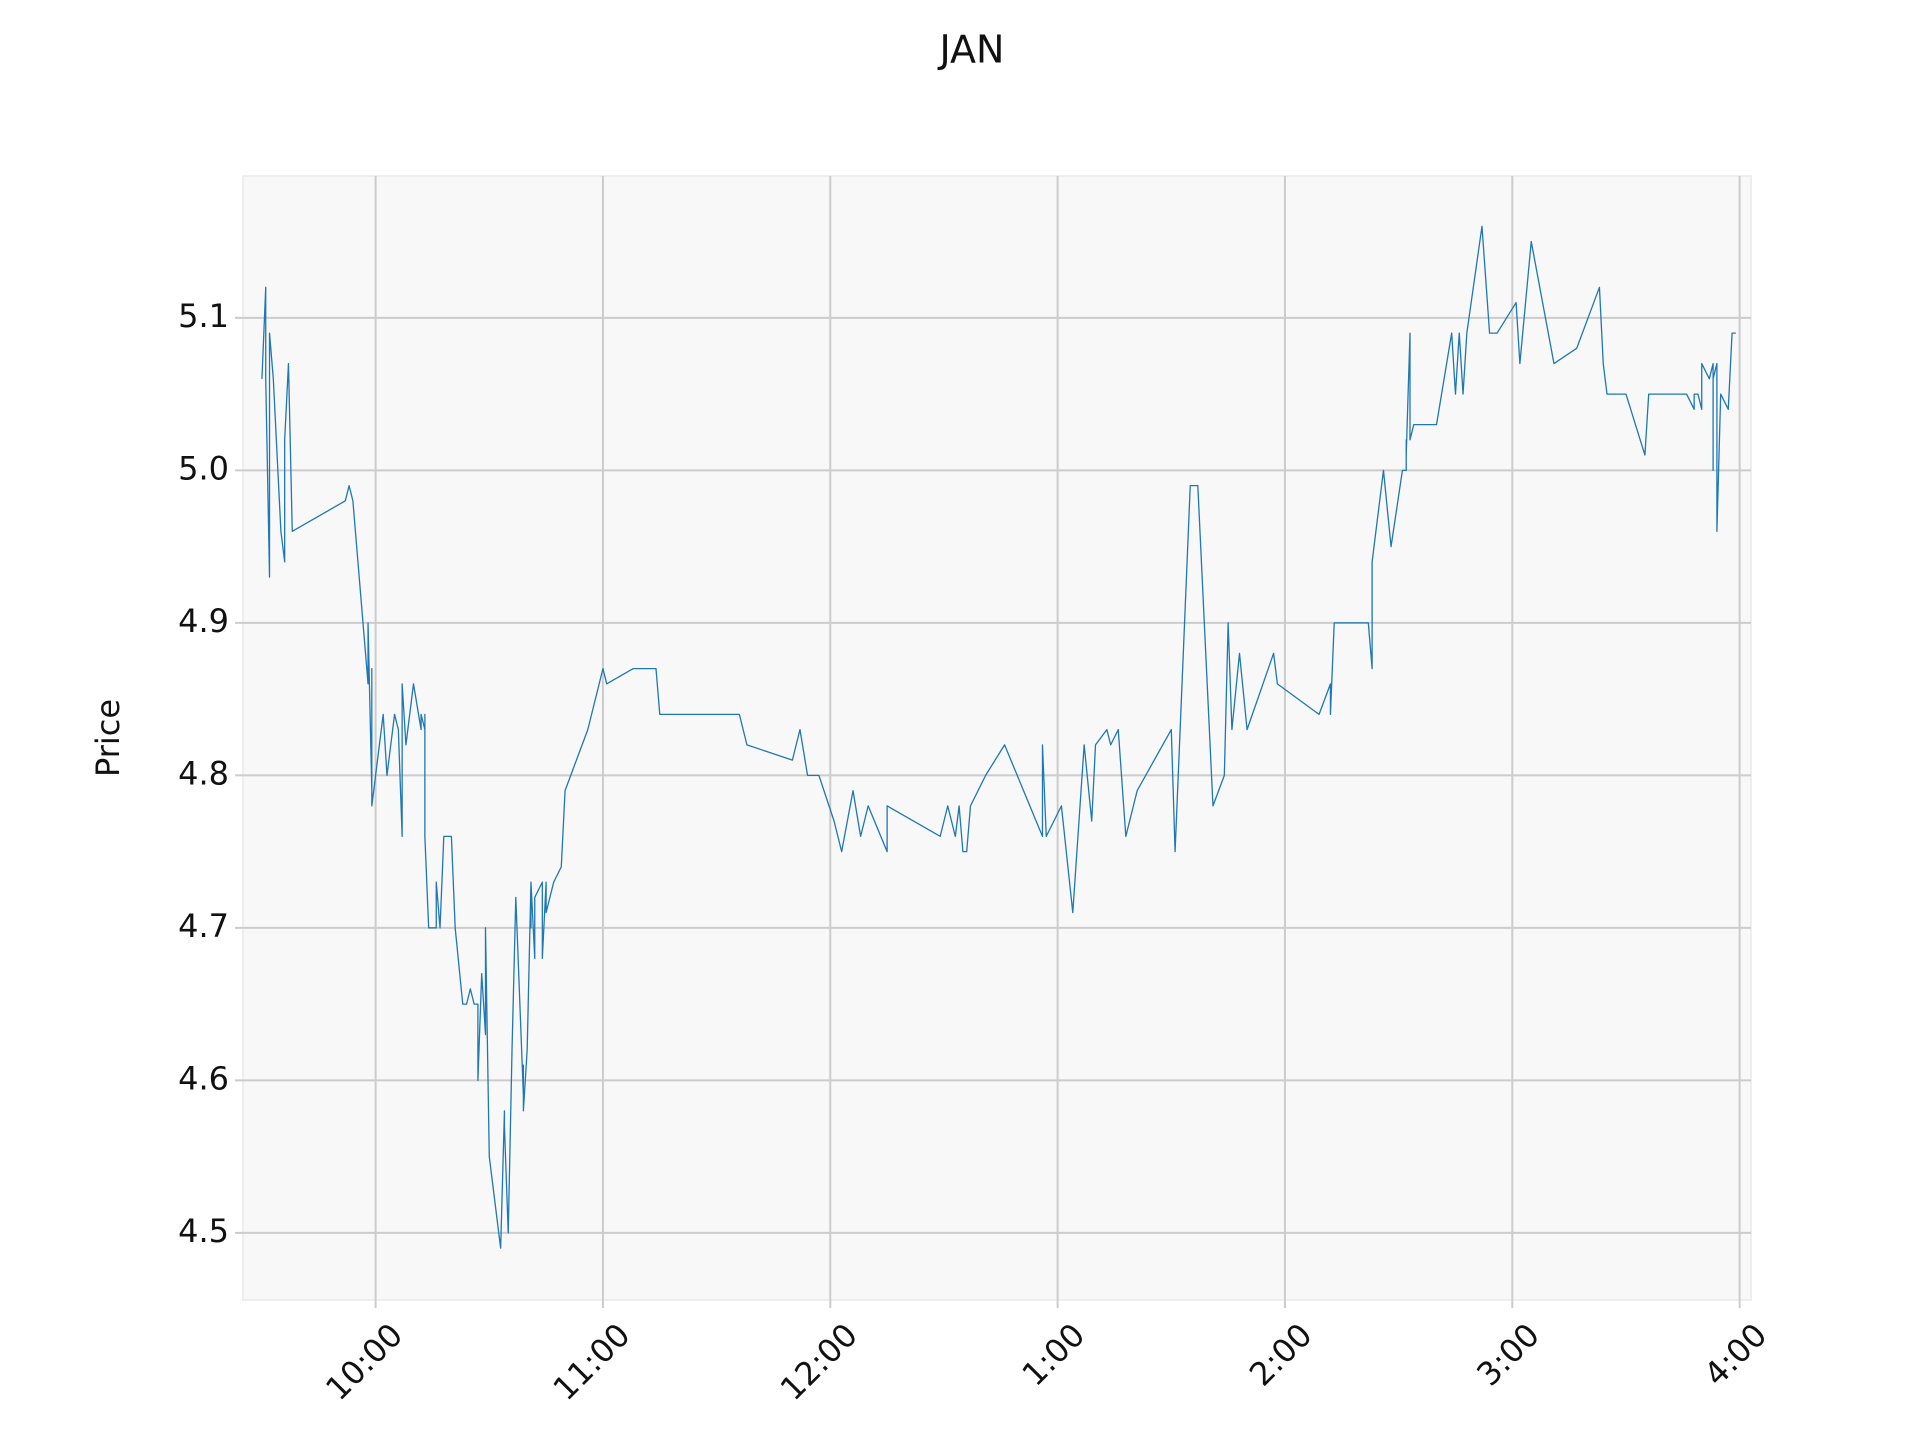 Image resolution: width=1920 pixels, height=1440 pixels. What do you see at coordinates (364, 1362) in the screenshot?
I see `x-tick-label: 10:00` at bounding box center [364, 1362].